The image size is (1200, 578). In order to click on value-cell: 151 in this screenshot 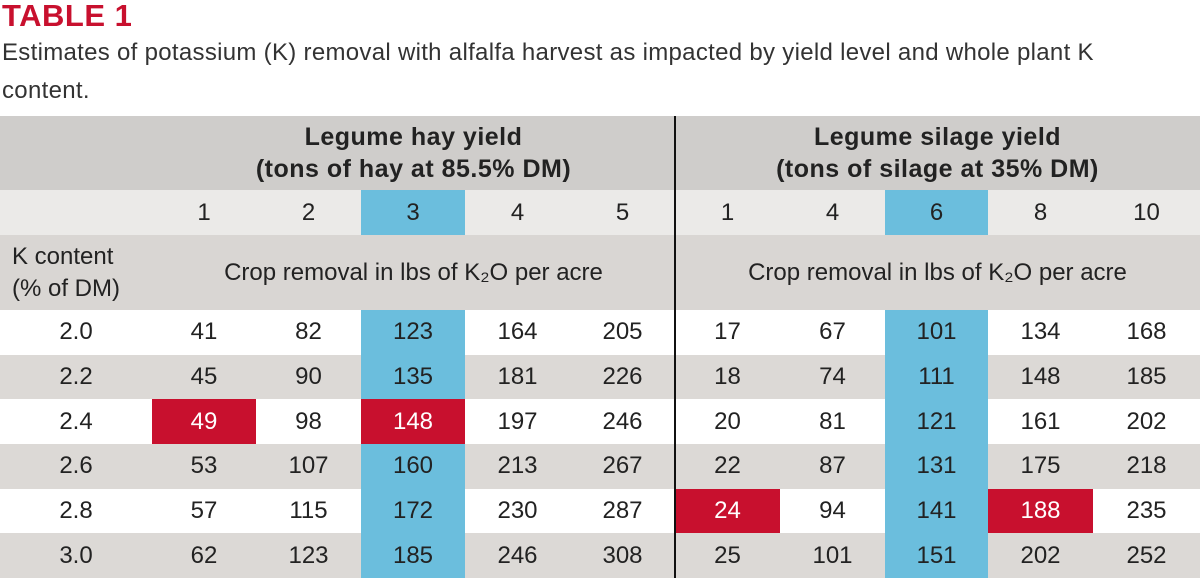, I will do `click(936, 555)`.